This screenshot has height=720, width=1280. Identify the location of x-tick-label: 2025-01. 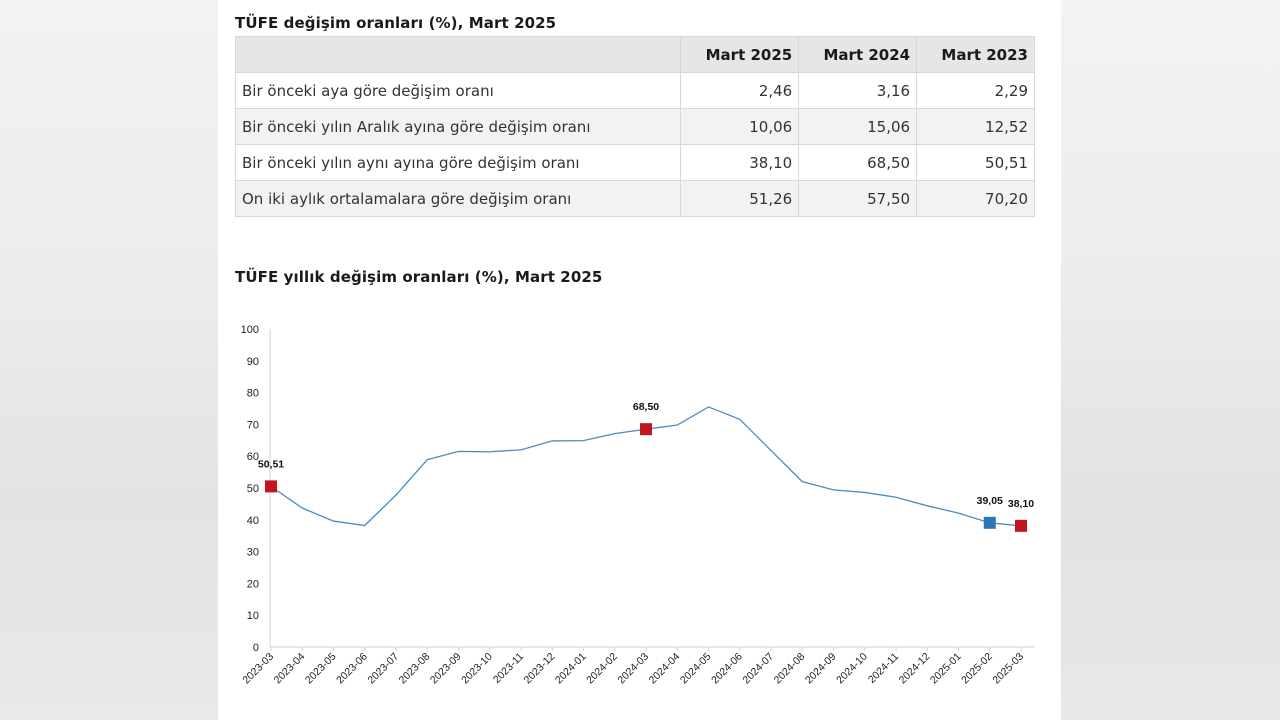
(946, 669).